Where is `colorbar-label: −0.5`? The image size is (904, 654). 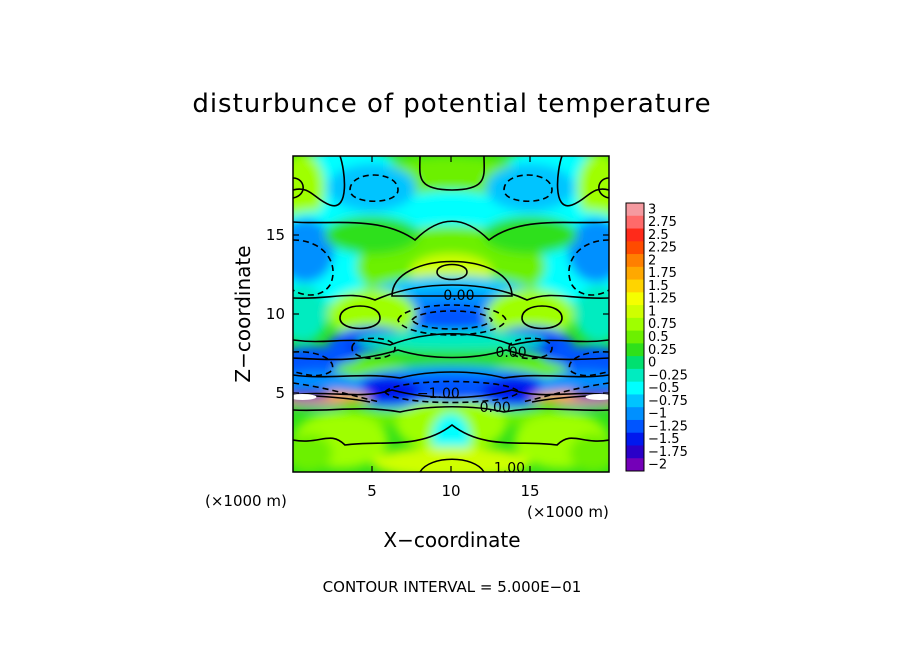 colorbar-label: −0.5 is located at coordinates (664, 388).